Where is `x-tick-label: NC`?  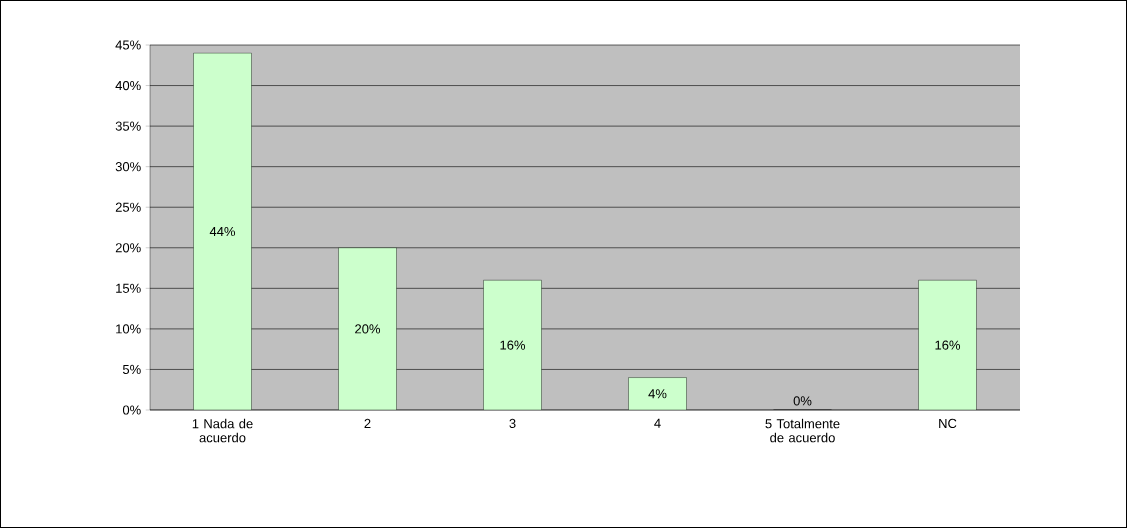 x-tick-label: NC is located at coordinates (948, 423).